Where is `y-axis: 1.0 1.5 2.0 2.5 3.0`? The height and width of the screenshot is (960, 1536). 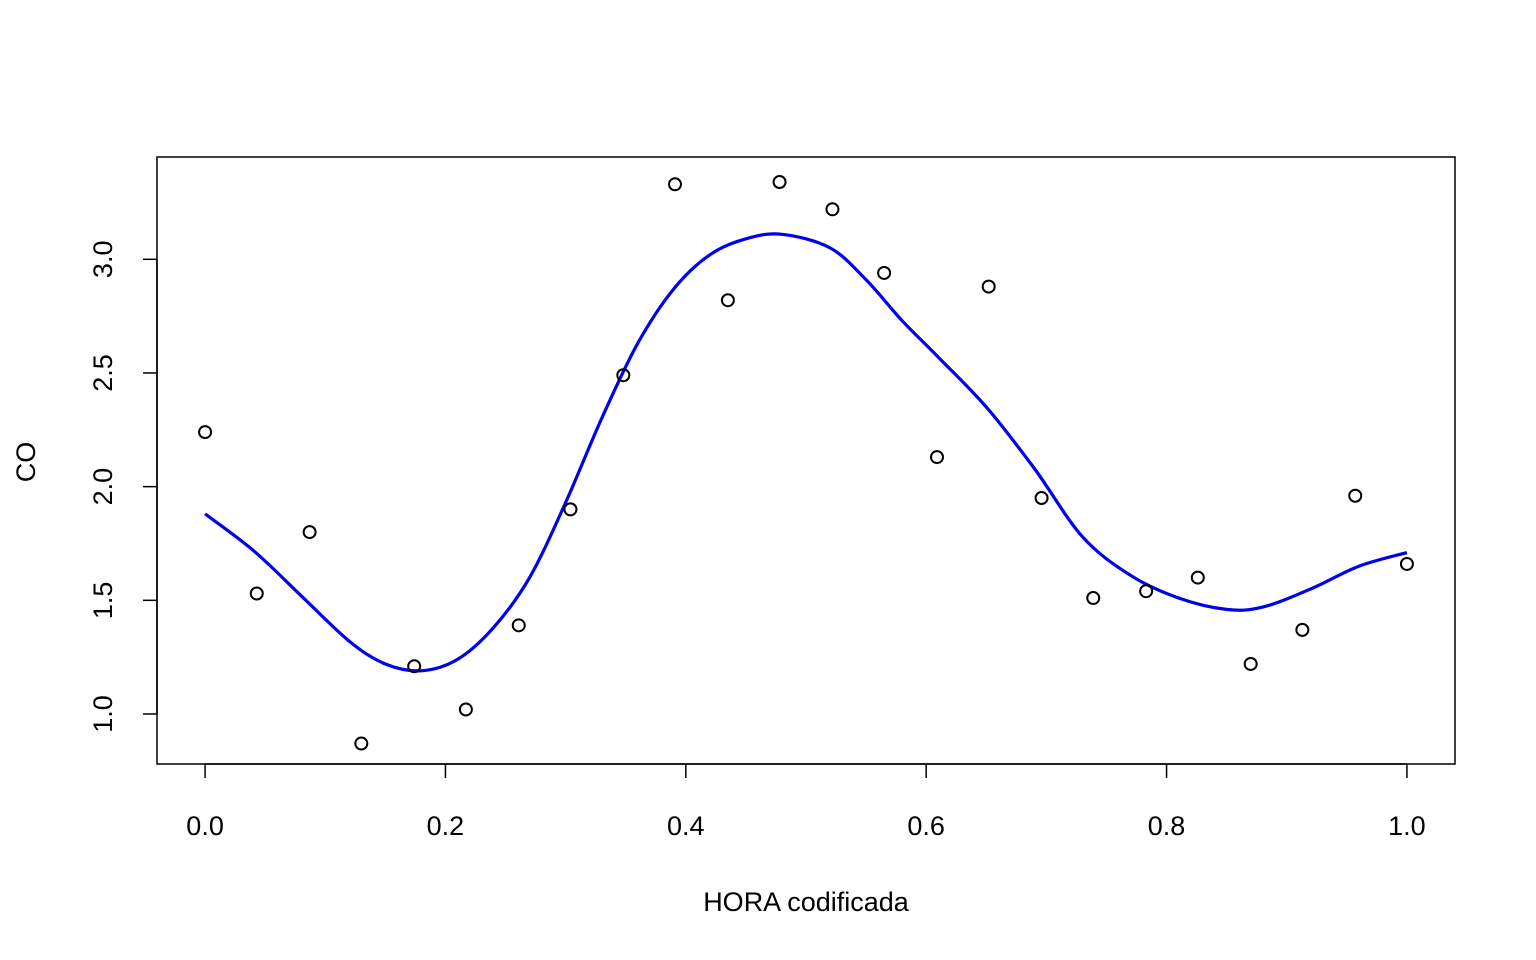 y-axis: 1.0 1.5 2.0 2.5 3.0 is located at coordinates (123, 487).